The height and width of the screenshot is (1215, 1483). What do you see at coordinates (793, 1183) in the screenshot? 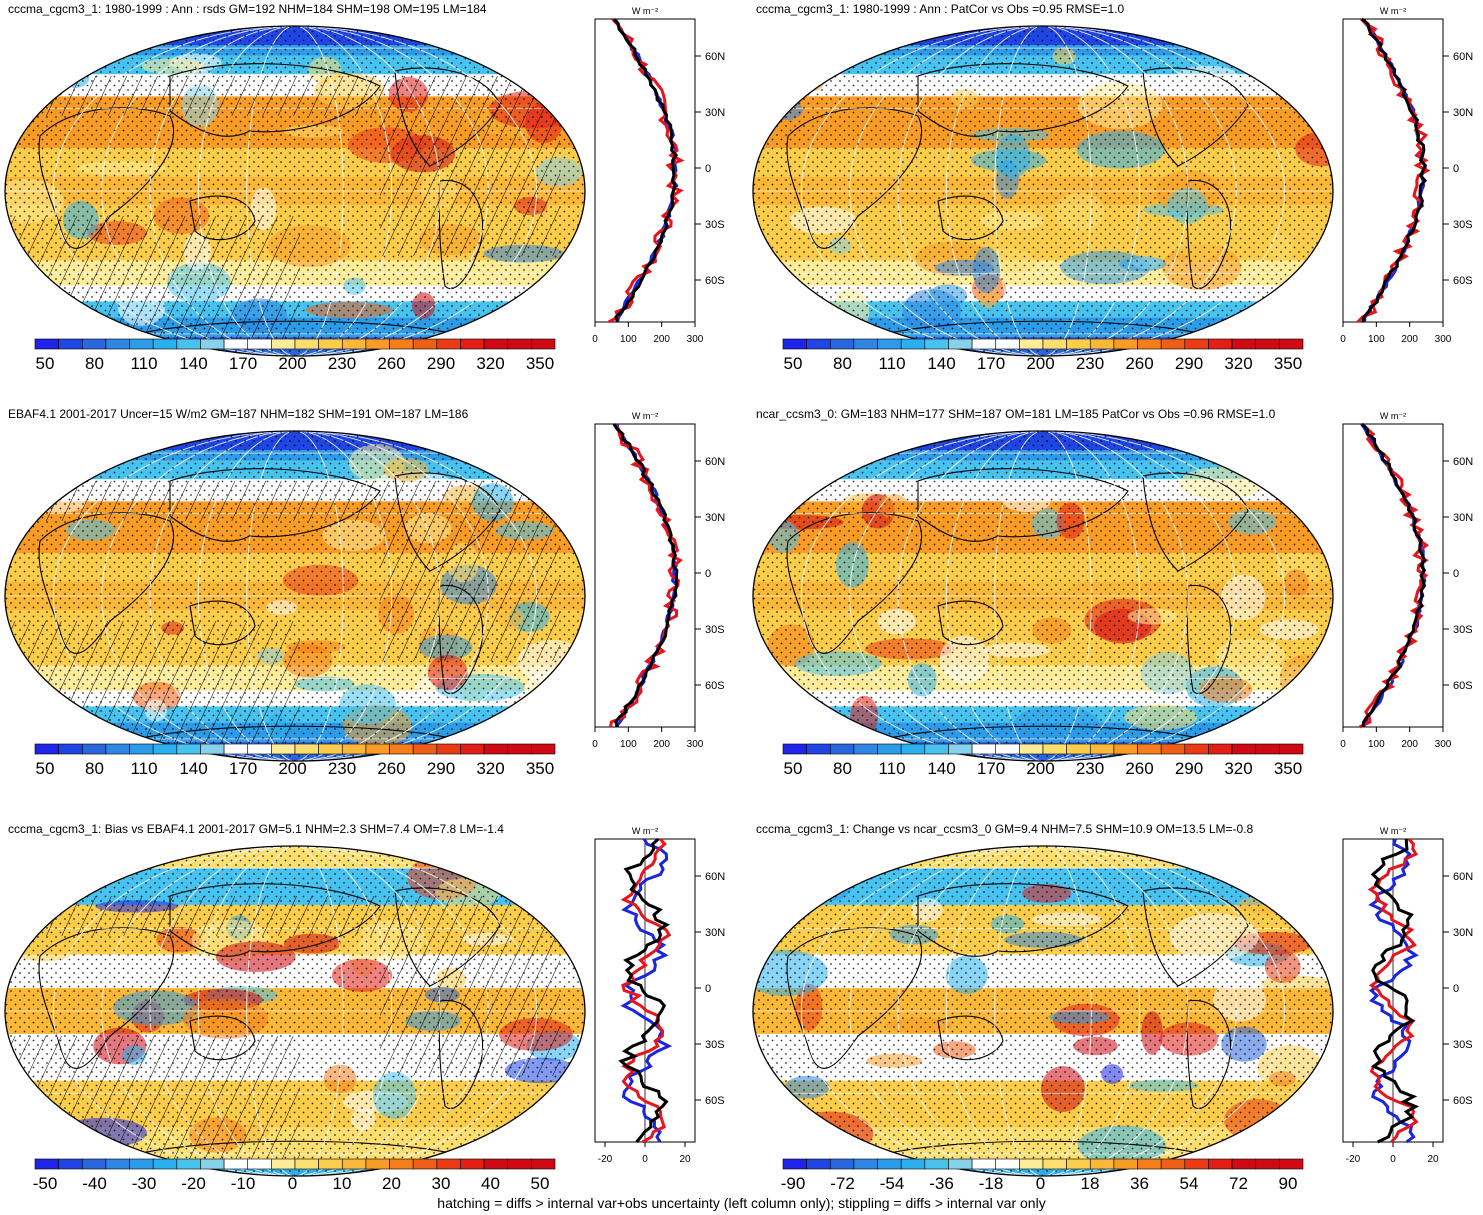
I see `colorbar-label: -90` at bounding box center [793, 1183].